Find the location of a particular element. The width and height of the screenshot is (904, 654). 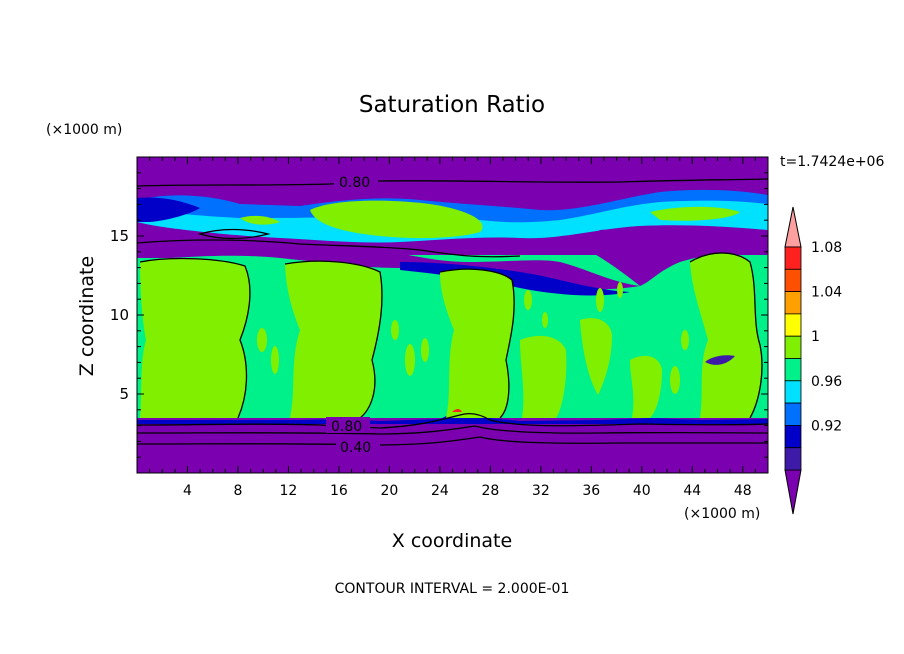

x-tick-label: 44 is located at coordinates (692, 491).